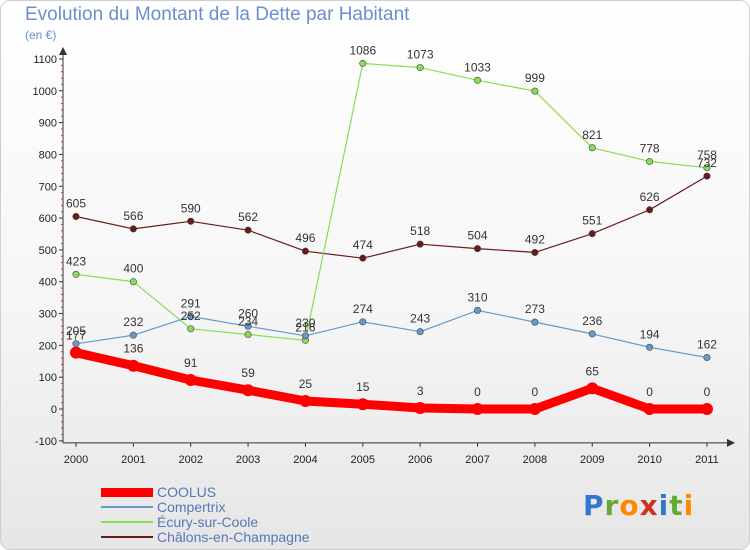 This screenshot has width=750, height=550. I want to click on data-label: 274, so click(363, 309).